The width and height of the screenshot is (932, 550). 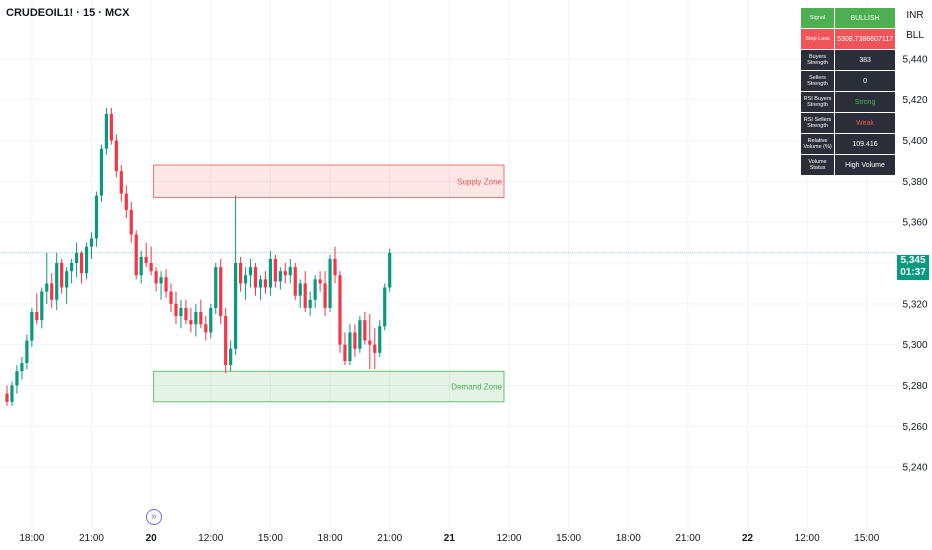 What do you see at coordinates (914, 182) in the screenshot?
I see `price-tick-label: 5,380` at bounding box center [914, 182].